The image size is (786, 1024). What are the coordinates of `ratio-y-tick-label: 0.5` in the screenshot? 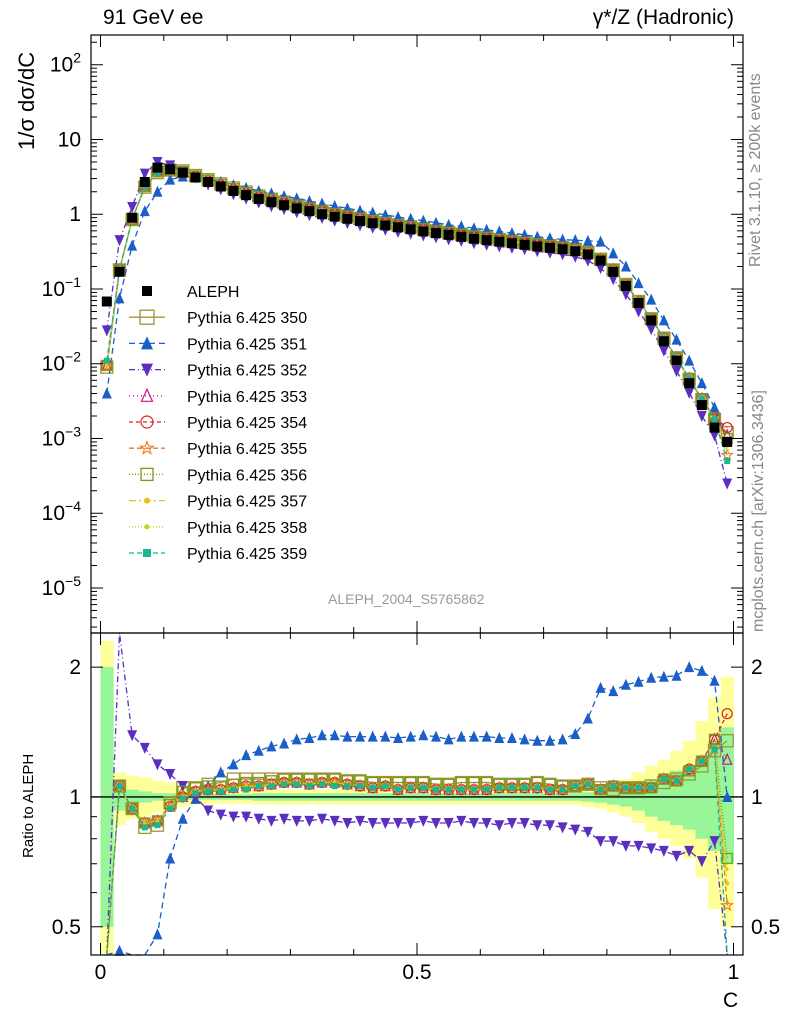 It's located at (66, 927).